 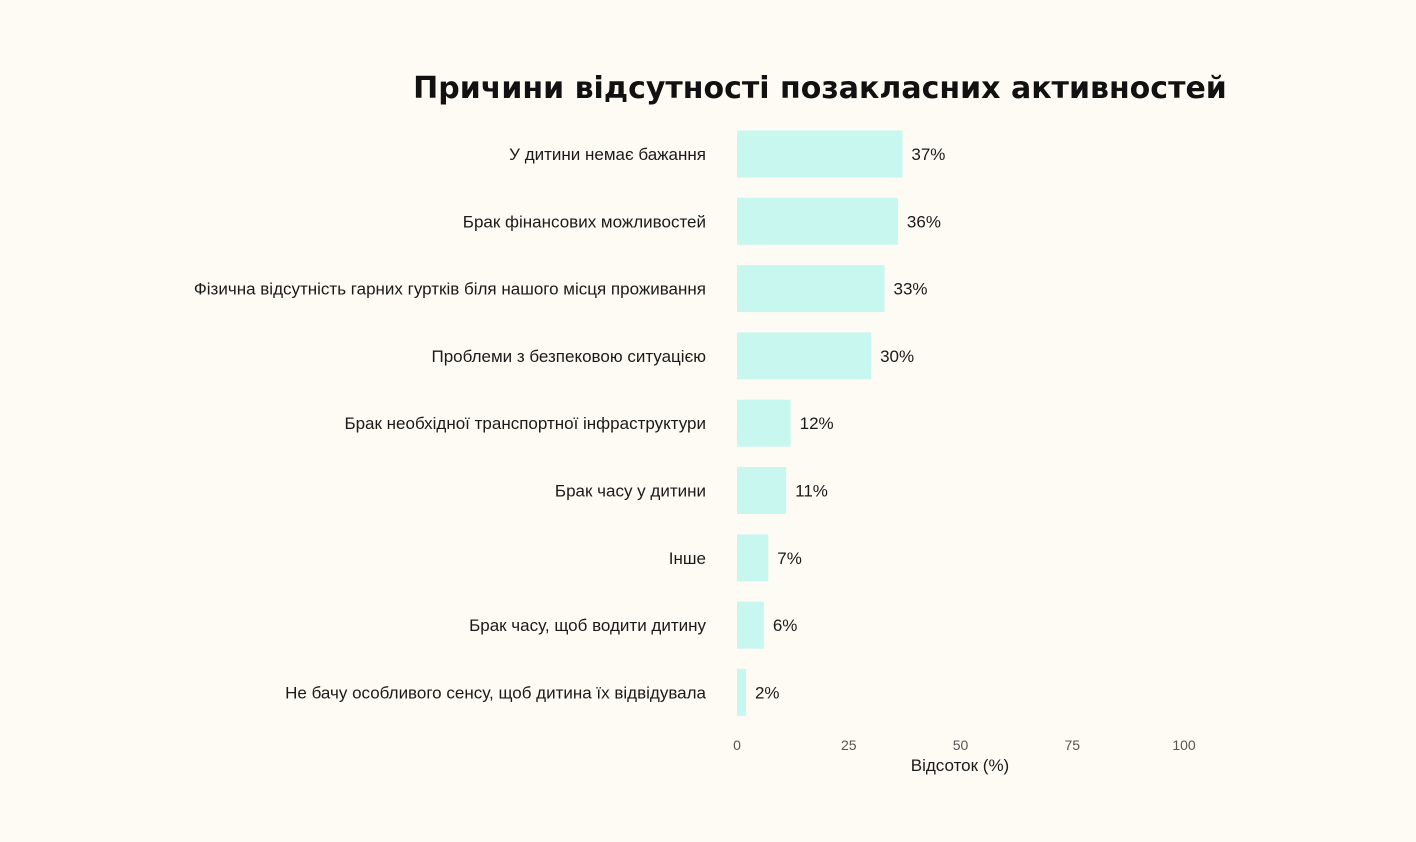 I want to click on value-labels: 37% 36% 33% 30% 12% 11% 7% 6% 2%, so click(x=850, y=423).